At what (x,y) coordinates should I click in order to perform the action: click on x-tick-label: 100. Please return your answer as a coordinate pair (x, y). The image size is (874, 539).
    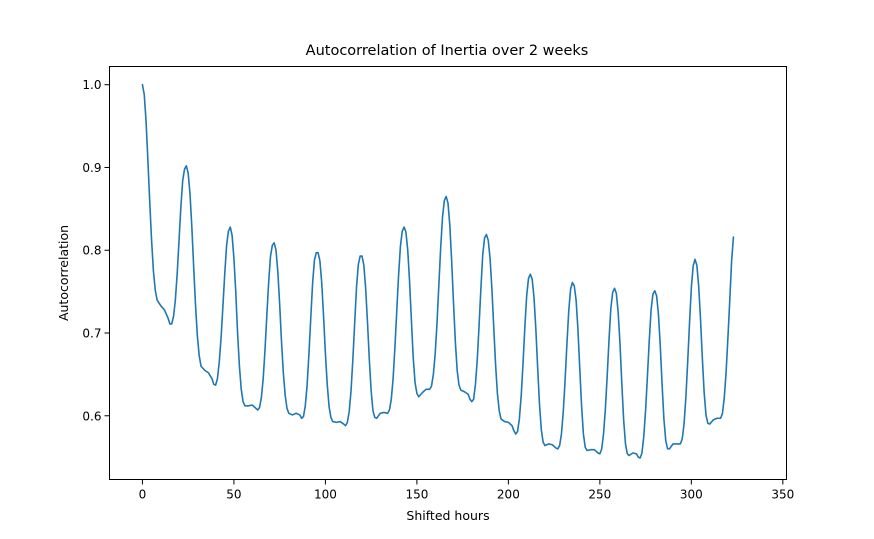
    Looking at the image, I should click on (325, 495).